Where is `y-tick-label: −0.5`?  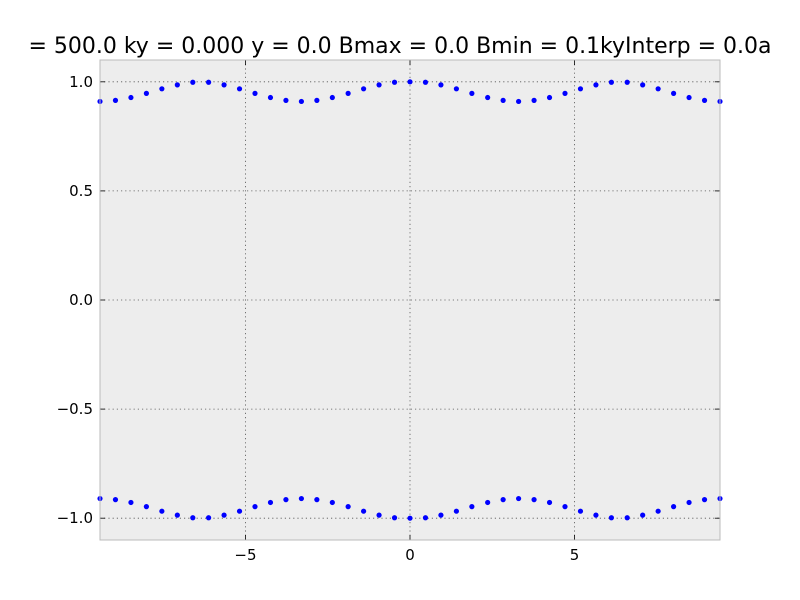 y-tick-label: −0.5 is located at coordinates (75, 409).